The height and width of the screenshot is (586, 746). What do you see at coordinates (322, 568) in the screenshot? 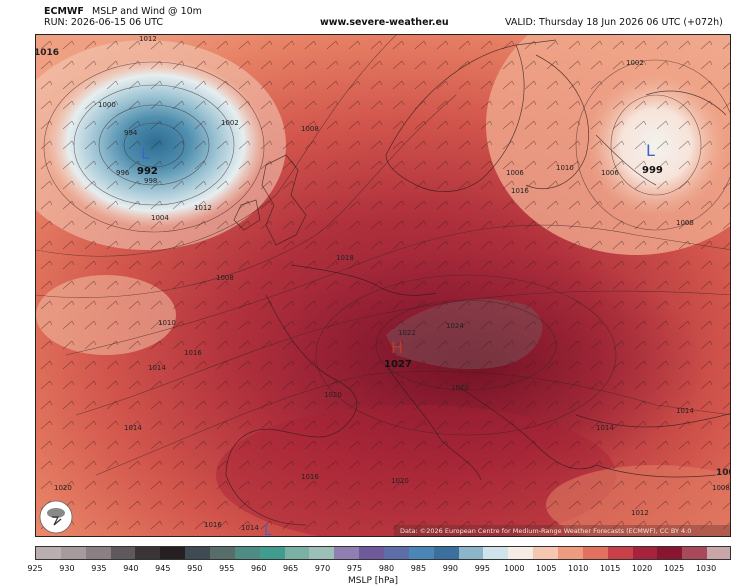
I see `legend-tick-label: 970` at bounding box center [322, 568].